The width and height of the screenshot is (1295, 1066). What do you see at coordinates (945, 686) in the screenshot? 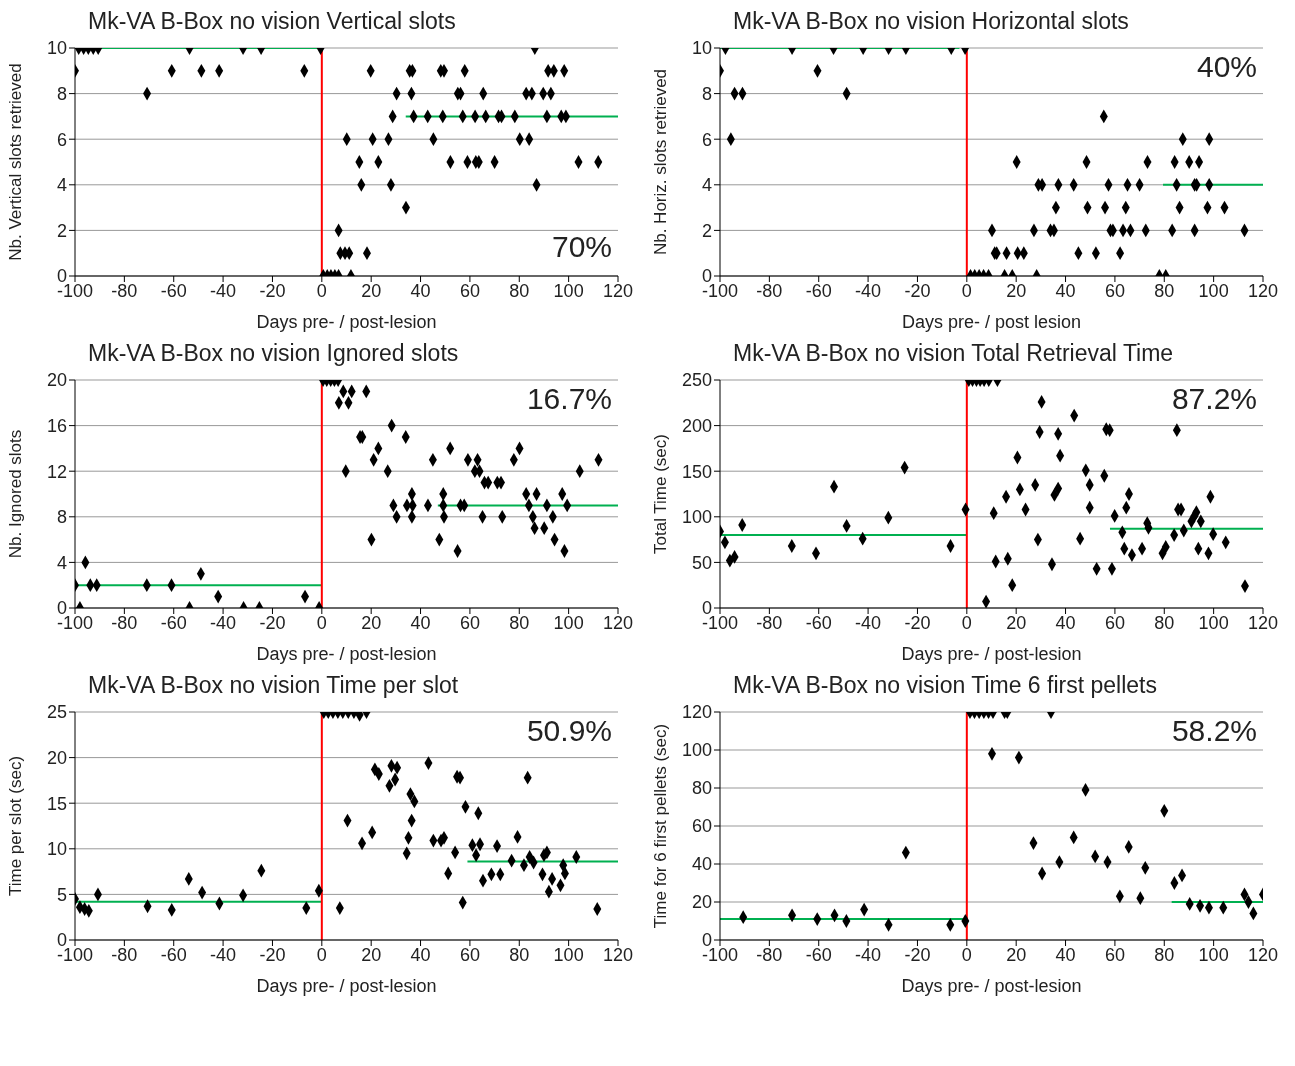
I see `chart-title: Mk-VA B-Box no vision Time 6 first pellets` at bounding box center [945, 686].